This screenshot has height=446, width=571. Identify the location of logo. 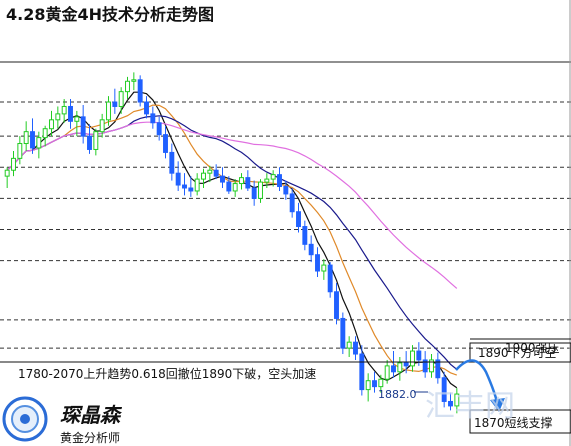
(25, 419).